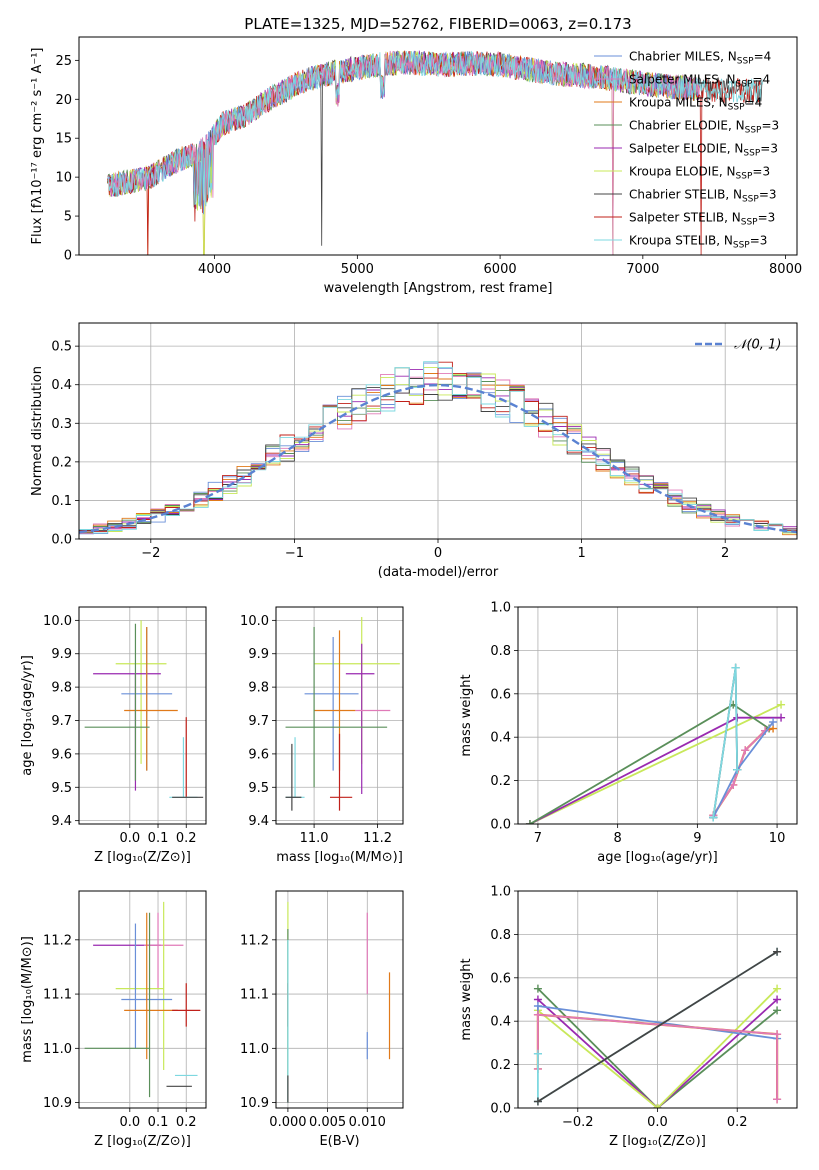 This screenshot has height=1170, width=819. What do you see at coordinates (777, 838) in the screenshot?
I see `x-tick-label: 10` at bounding box center [777, 838].